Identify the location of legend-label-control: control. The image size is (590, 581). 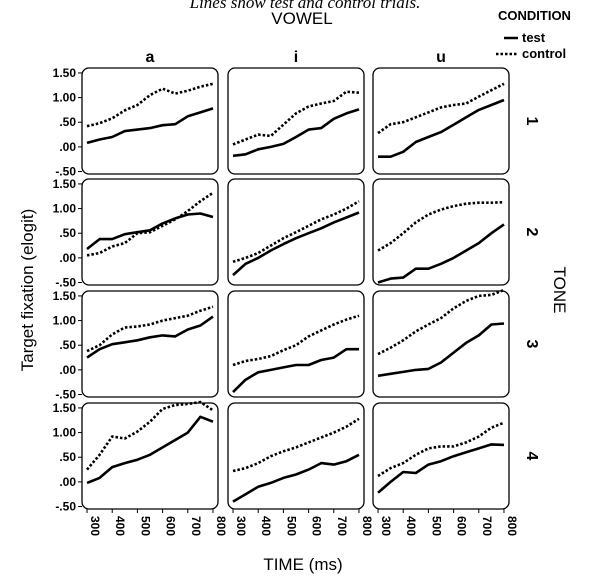
(544, 53).